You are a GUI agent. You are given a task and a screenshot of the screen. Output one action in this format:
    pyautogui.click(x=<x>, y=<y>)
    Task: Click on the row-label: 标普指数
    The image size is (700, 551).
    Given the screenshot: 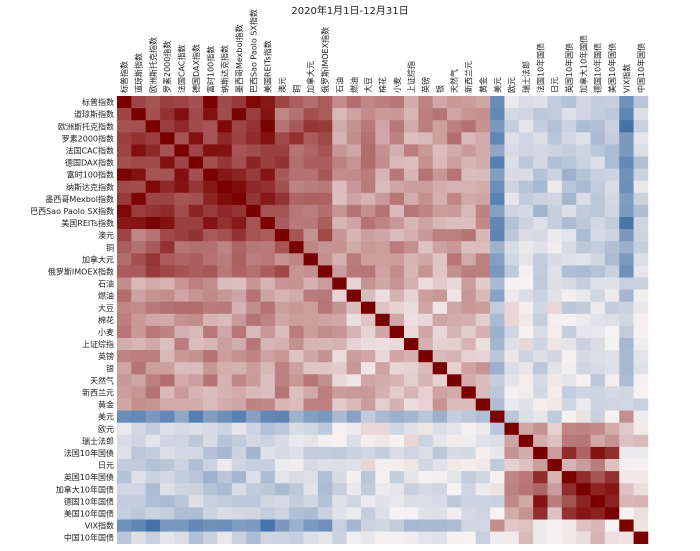 What is the action you would take?
    pyautogui.click(x=98, y=102)
    